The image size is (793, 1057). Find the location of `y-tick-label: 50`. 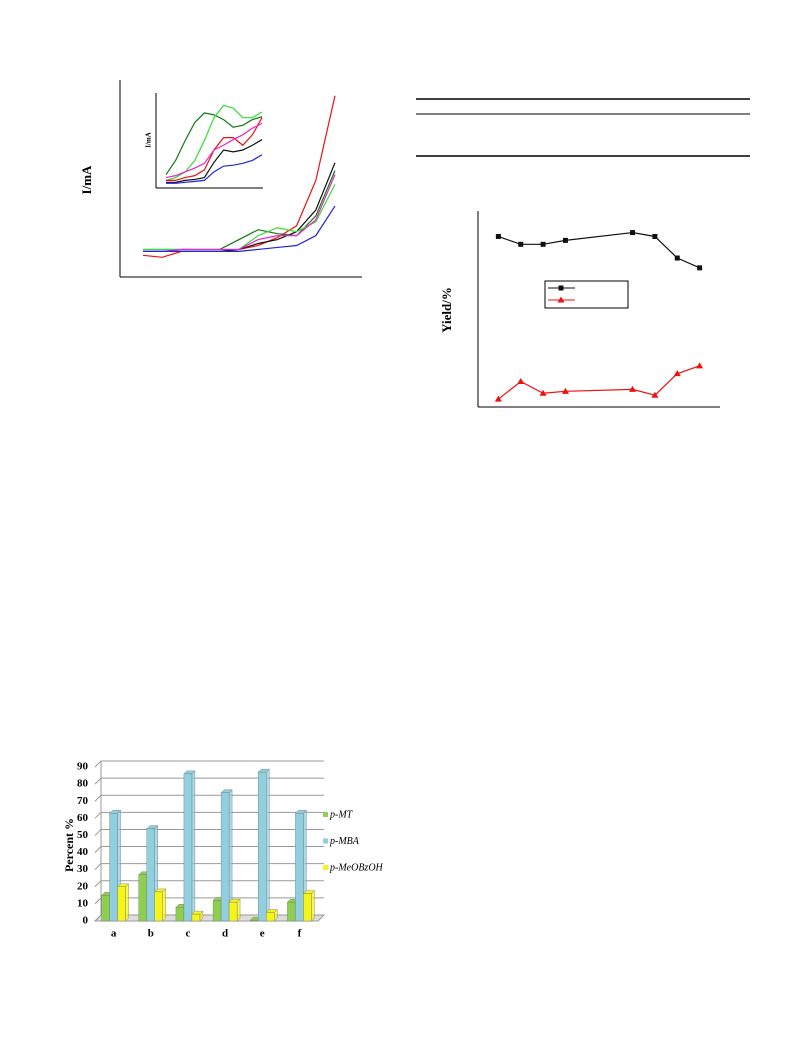

y-tick-label: 50 is located at coordinates (83, 835).